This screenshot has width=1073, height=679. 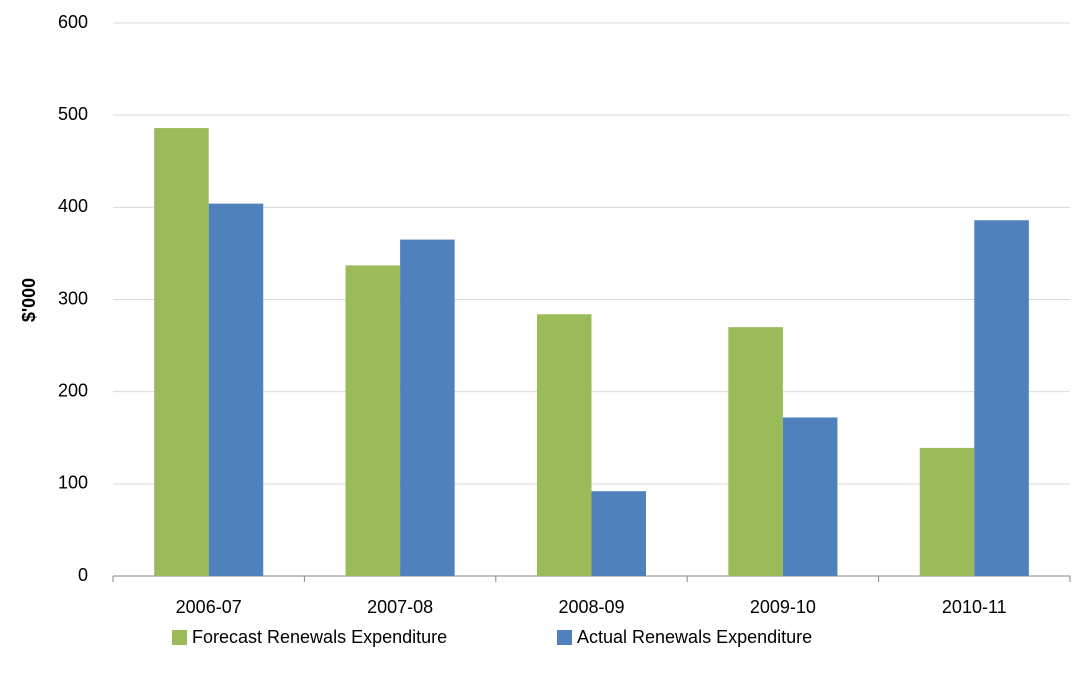 What do you see at coordinates (319, 637) in the screenshot?
I see `legend-label: Forecast Renewals Expenditure` at bounding box center [319, 637].